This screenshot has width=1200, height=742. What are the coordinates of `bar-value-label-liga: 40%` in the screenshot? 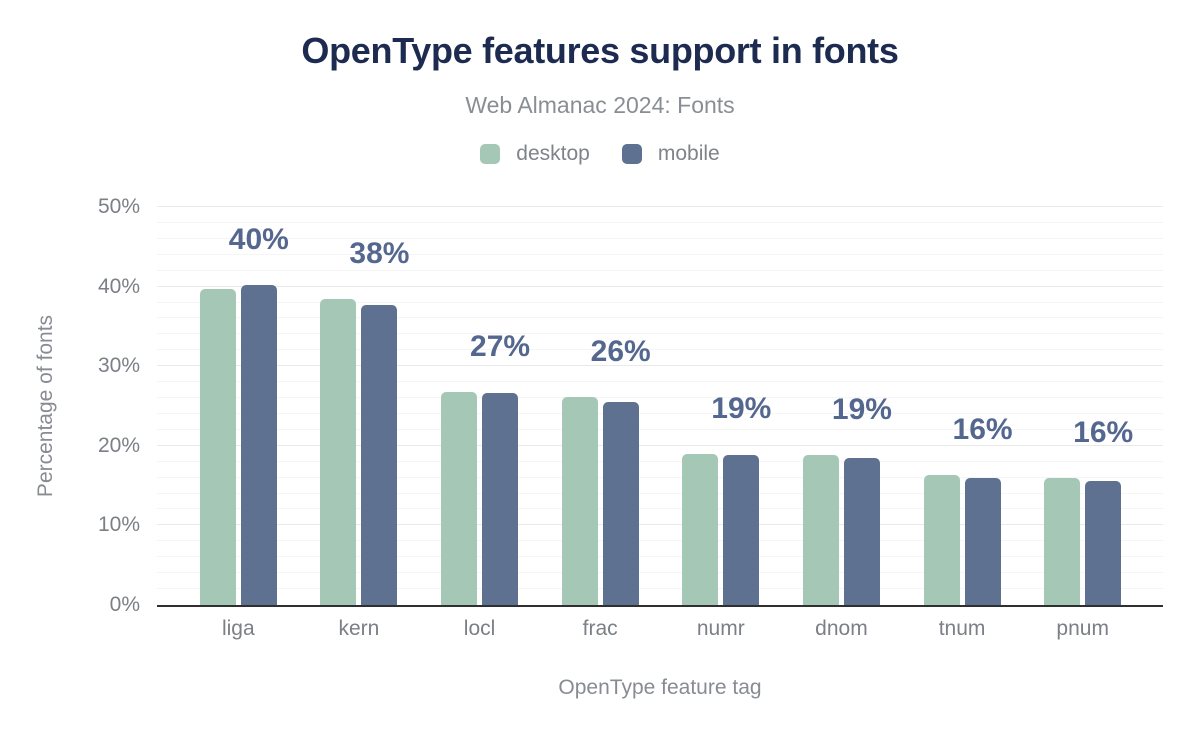 It's located at (258, 240).